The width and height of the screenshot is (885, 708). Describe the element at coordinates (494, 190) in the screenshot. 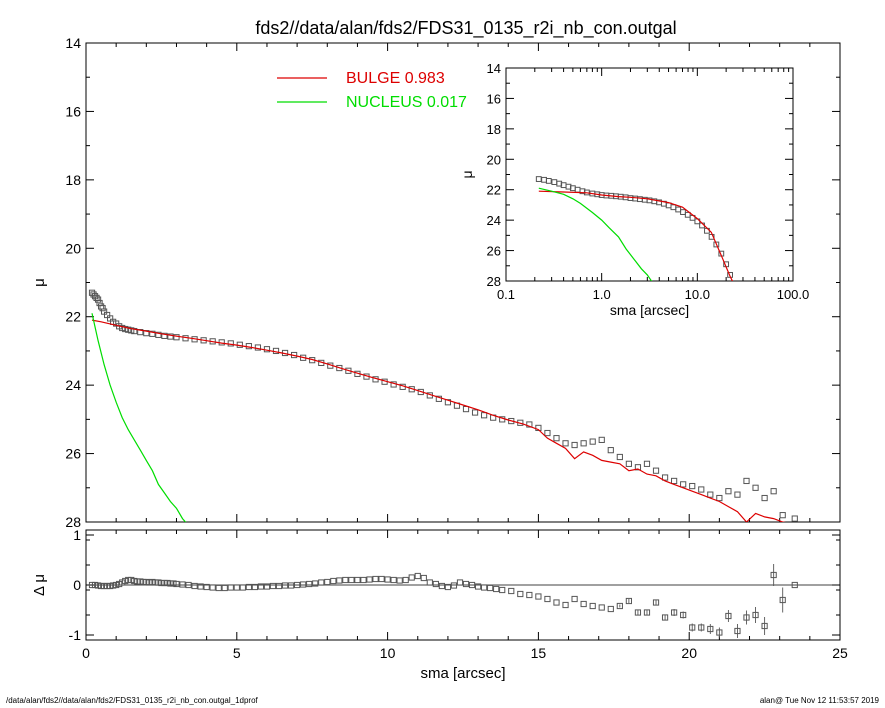

I see `inset-ytick-label: 22` at that location.